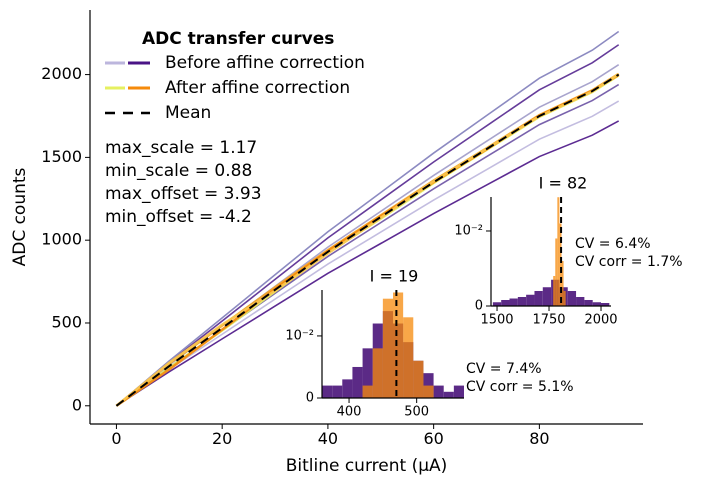 The width and height of the screenshot is (706, 485). Describe the element at coordinates (433, 438) in the screenshot. I see `x-tick-label: 60` at that location.